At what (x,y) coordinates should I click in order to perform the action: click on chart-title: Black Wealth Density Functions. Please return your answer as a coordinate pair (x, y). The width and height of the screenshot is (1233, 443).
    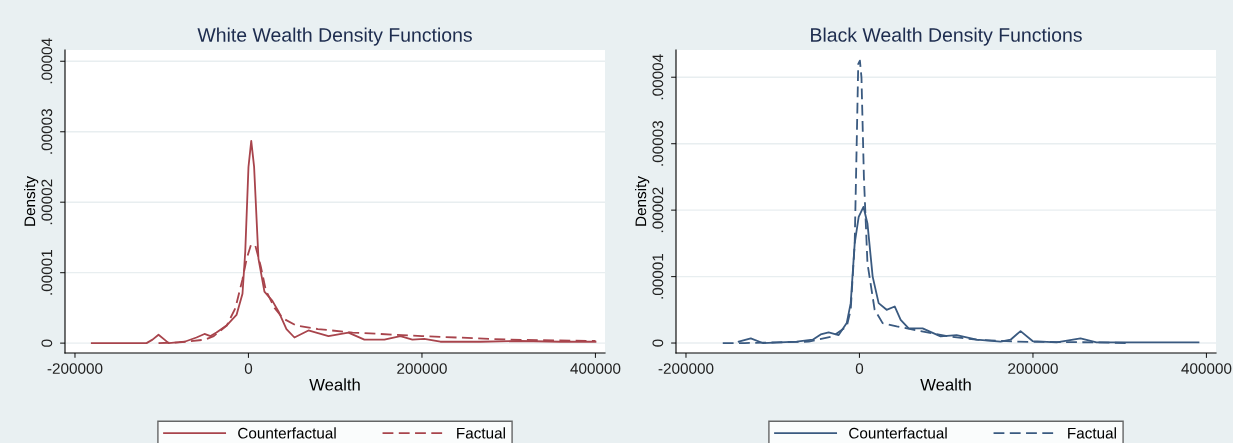
    Looking at the image, I should click on (946, 36).